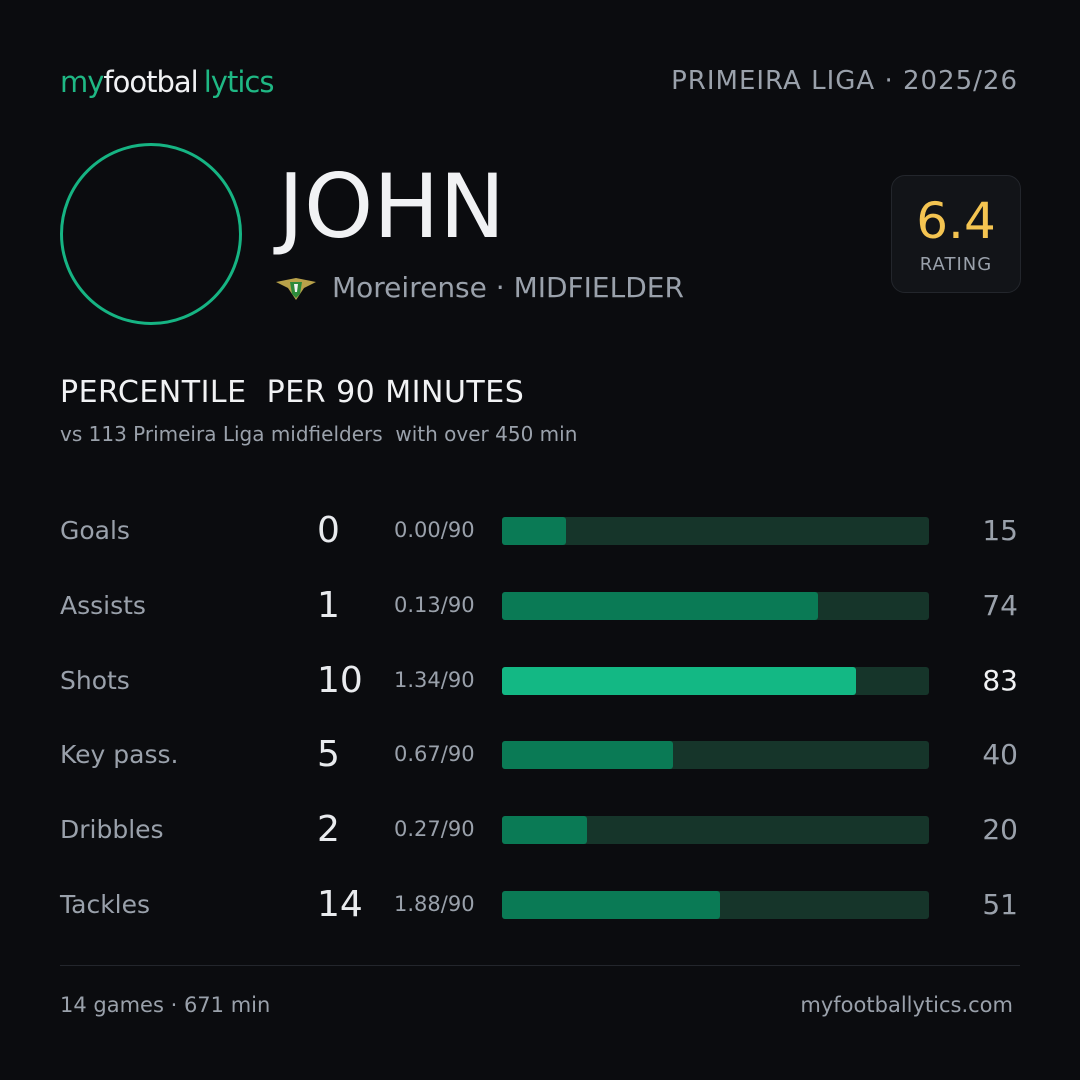 The height and width of the screenshot is (1080, 1080). Describe the element at coordinates (589, 287) in the screenshot. I see `position: · MIDFIELDER` at that location.